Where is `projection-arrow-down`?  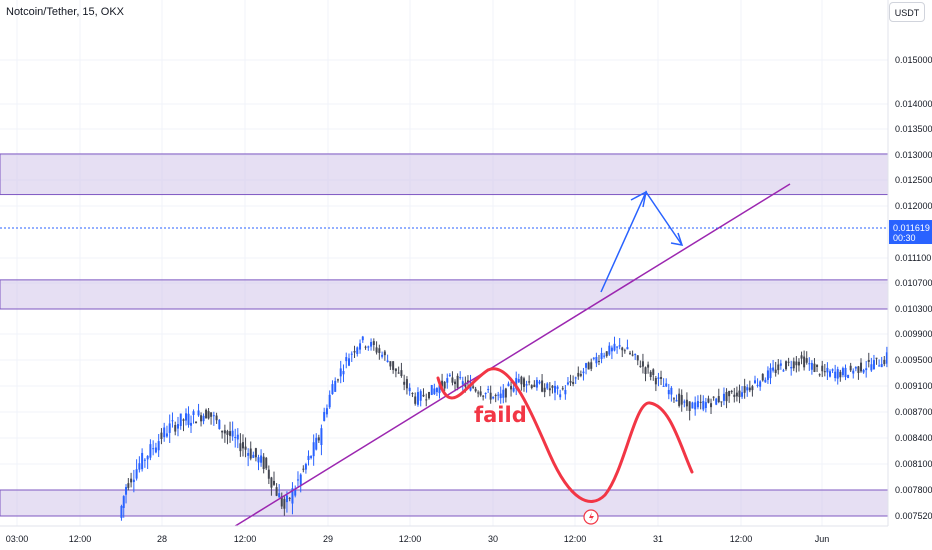 projection-arrow-down is located at coordinates (677, 239).